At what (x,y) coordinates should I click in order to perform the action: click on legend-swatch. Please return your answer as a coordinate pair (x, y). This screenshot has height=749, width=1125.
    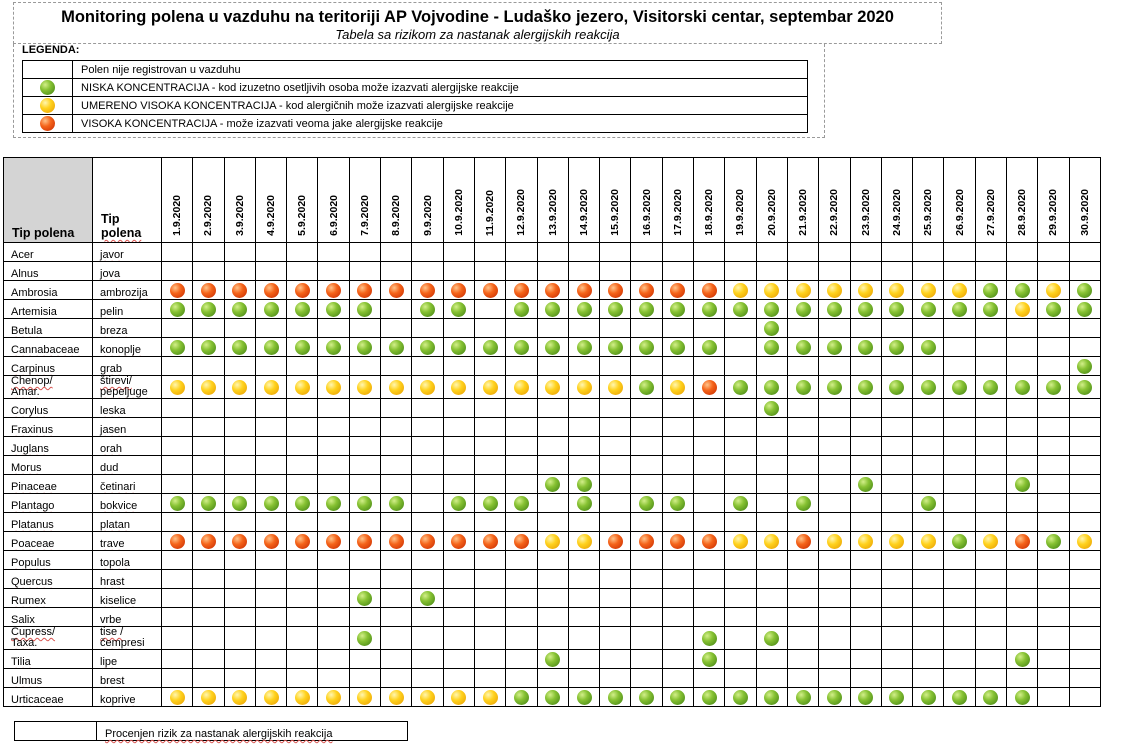
    Looking at the image, I should click on (47, 105).